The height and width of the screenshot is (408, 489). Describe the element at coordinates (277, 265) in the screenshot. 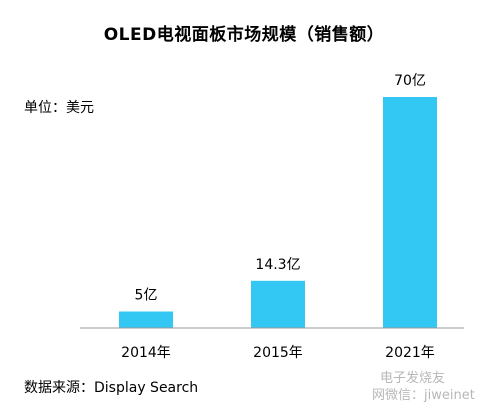

I see `data-label-1: 14.3亿` at that location.